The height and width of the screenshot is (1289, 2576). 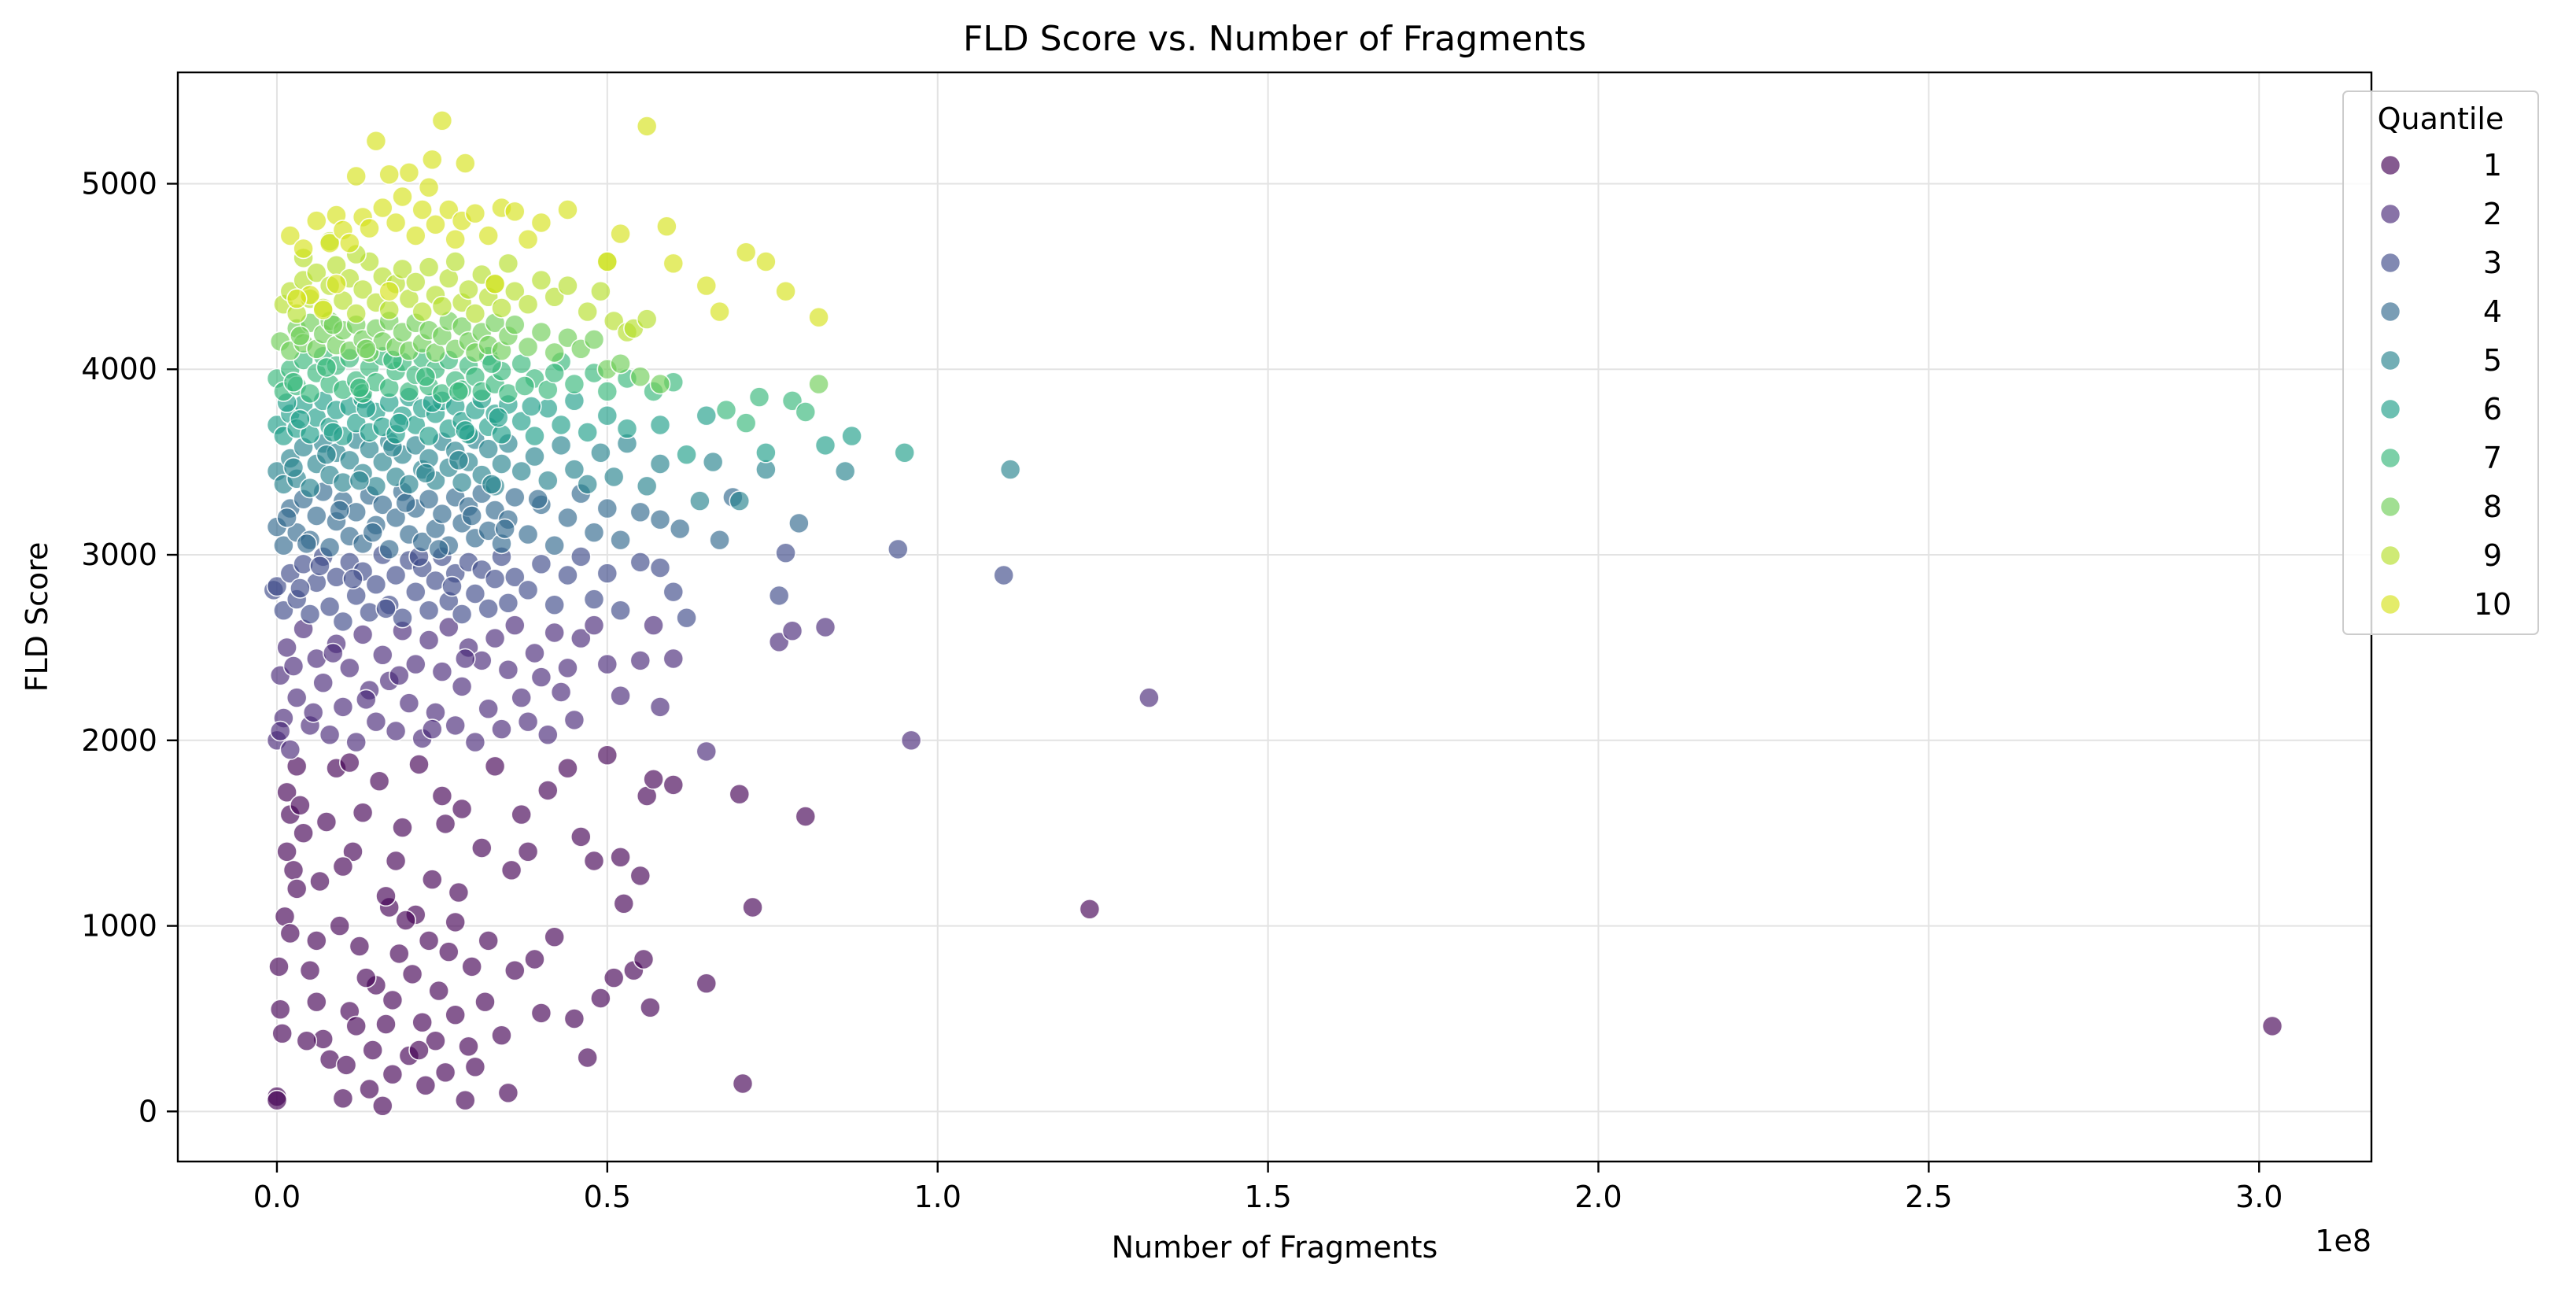 I want to click on legend-items: 1 2 3 4 5 6 7 8 9 10, so click(x=2445, y=385).